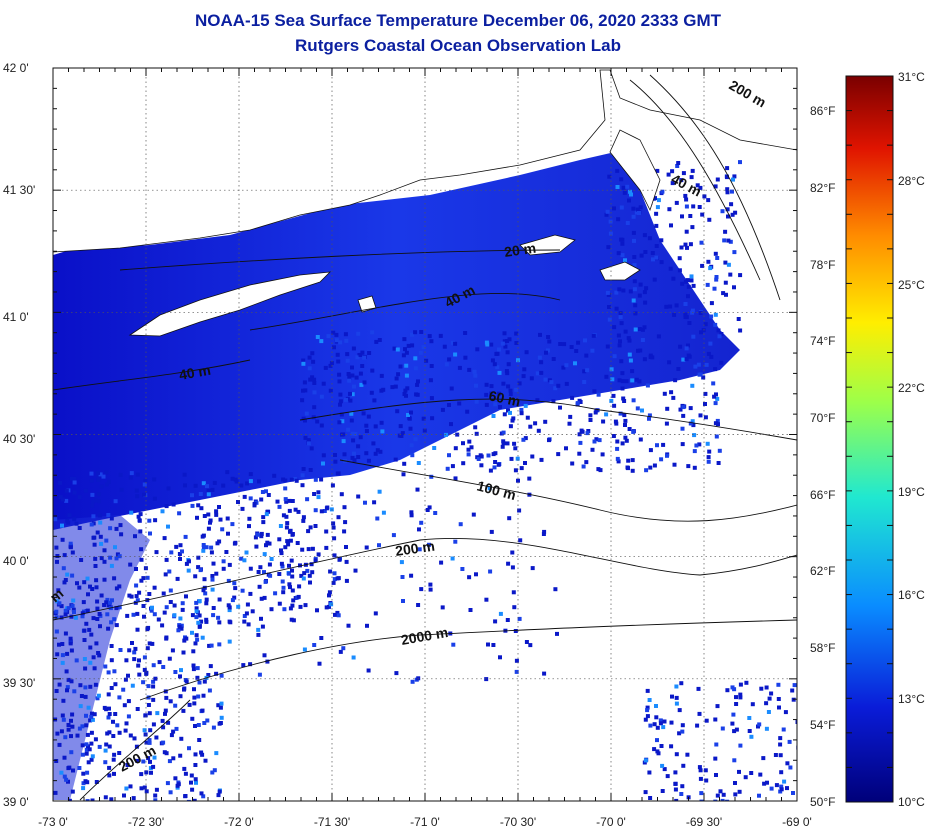  Describe the element at coordinates (822, 341) in the screenshot. I see `fahrenheit-label: 74°F` at that location.